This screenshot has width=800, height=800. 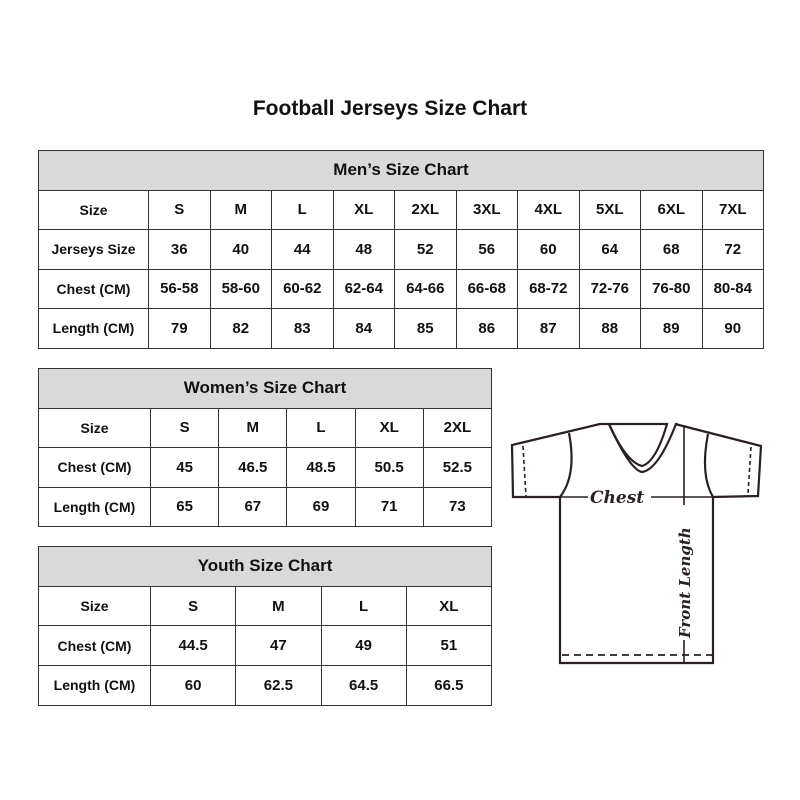 I want to click on table-row: Chest (CM) 45 46.5 48.5 50.5 52.5, so click(x=265, y=467).